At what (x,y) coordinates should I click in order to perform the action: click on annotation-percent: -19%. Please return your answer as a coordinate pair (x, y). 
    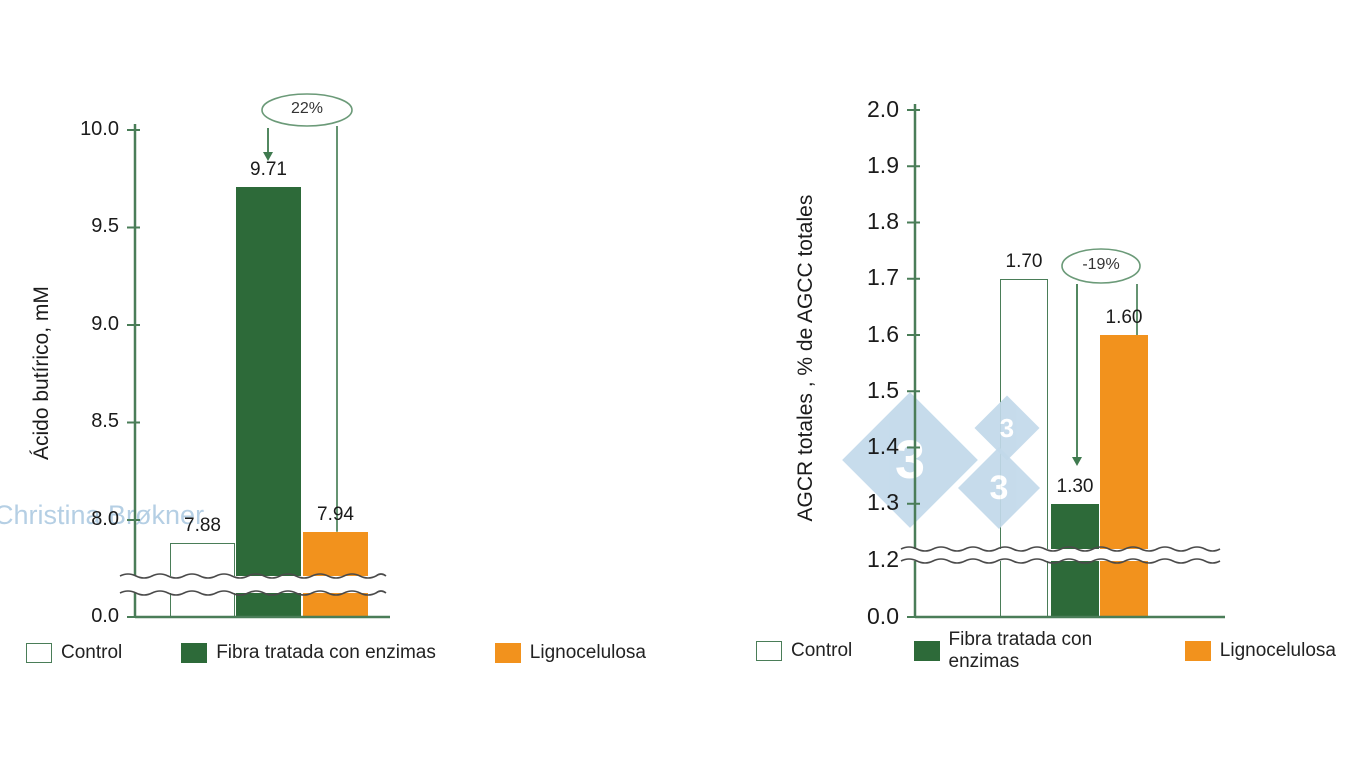
    Looking at the image, I should click on (1101, 265).